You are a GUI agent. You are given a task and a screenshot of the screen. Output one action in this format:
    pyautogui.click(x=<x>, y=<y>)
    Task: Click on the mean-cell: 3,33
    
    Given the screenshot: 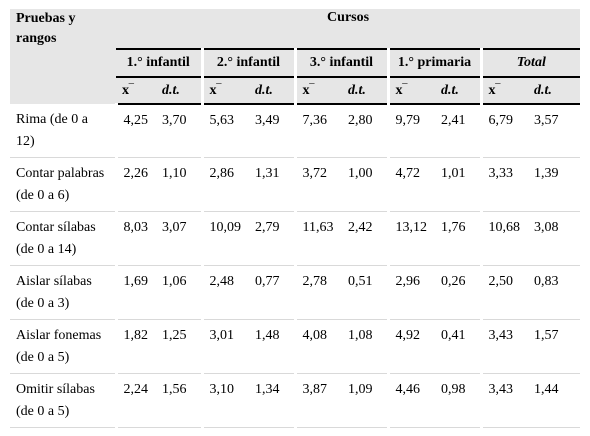 What is the action you would take?
    pyautogui.click(x=503, y=184)
    